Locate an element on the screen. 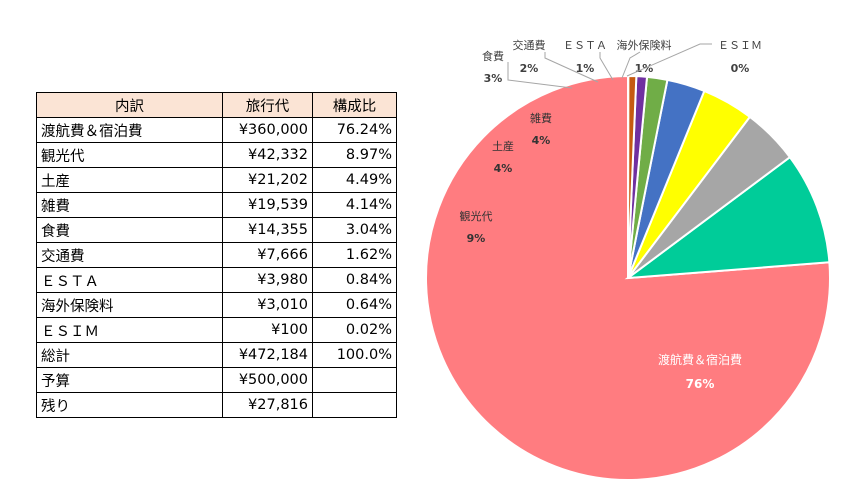 The height and width of the screenshot is (498, 848). cell-item: 土産 is located at coordinates (129, 180).